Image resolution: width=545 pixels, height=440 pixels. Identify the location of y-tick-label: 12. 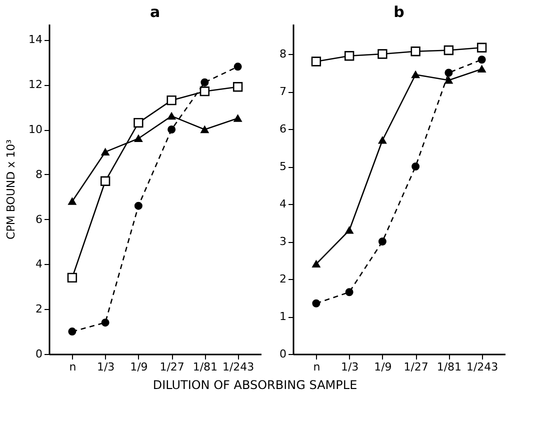
(35, 85).